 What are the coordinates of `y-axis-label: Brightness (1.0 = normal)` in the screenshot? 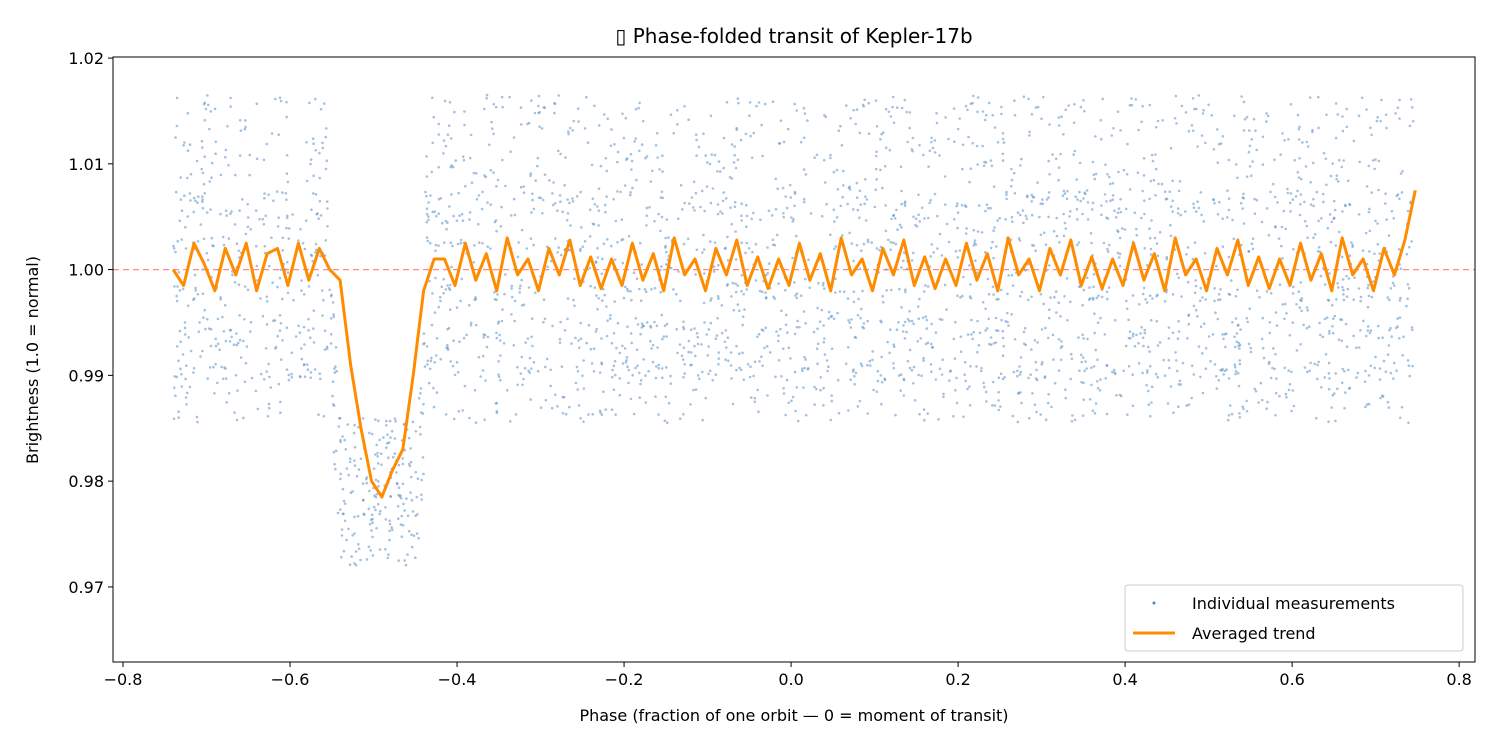 It's located at (32, 360).